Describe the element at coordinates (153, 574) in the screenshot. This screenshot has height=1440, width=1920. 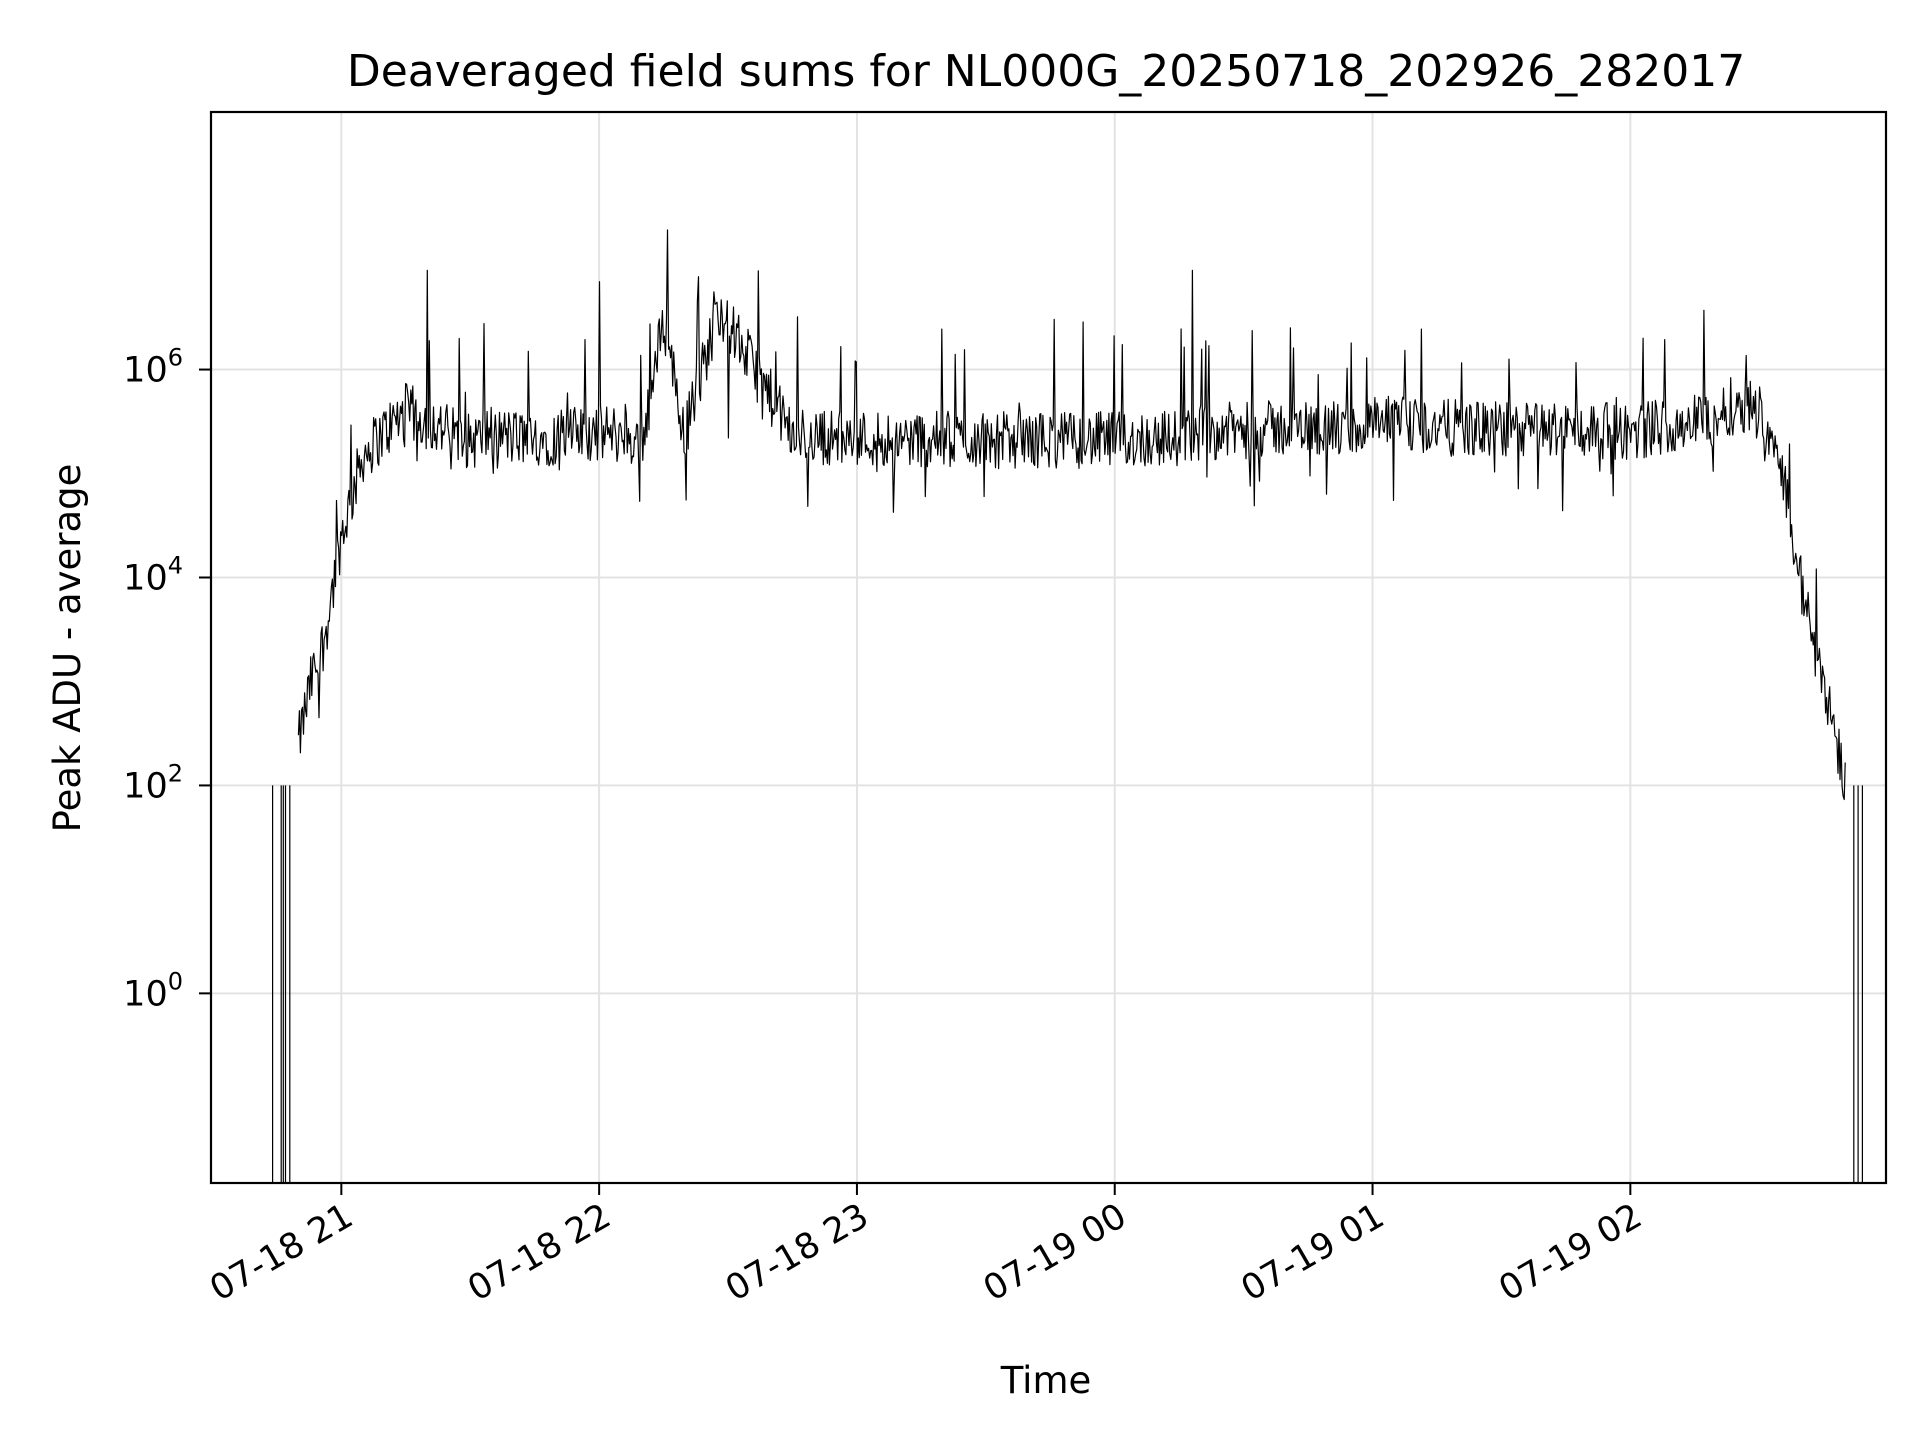
I see `y-tick-label: 10⁴` at that location.